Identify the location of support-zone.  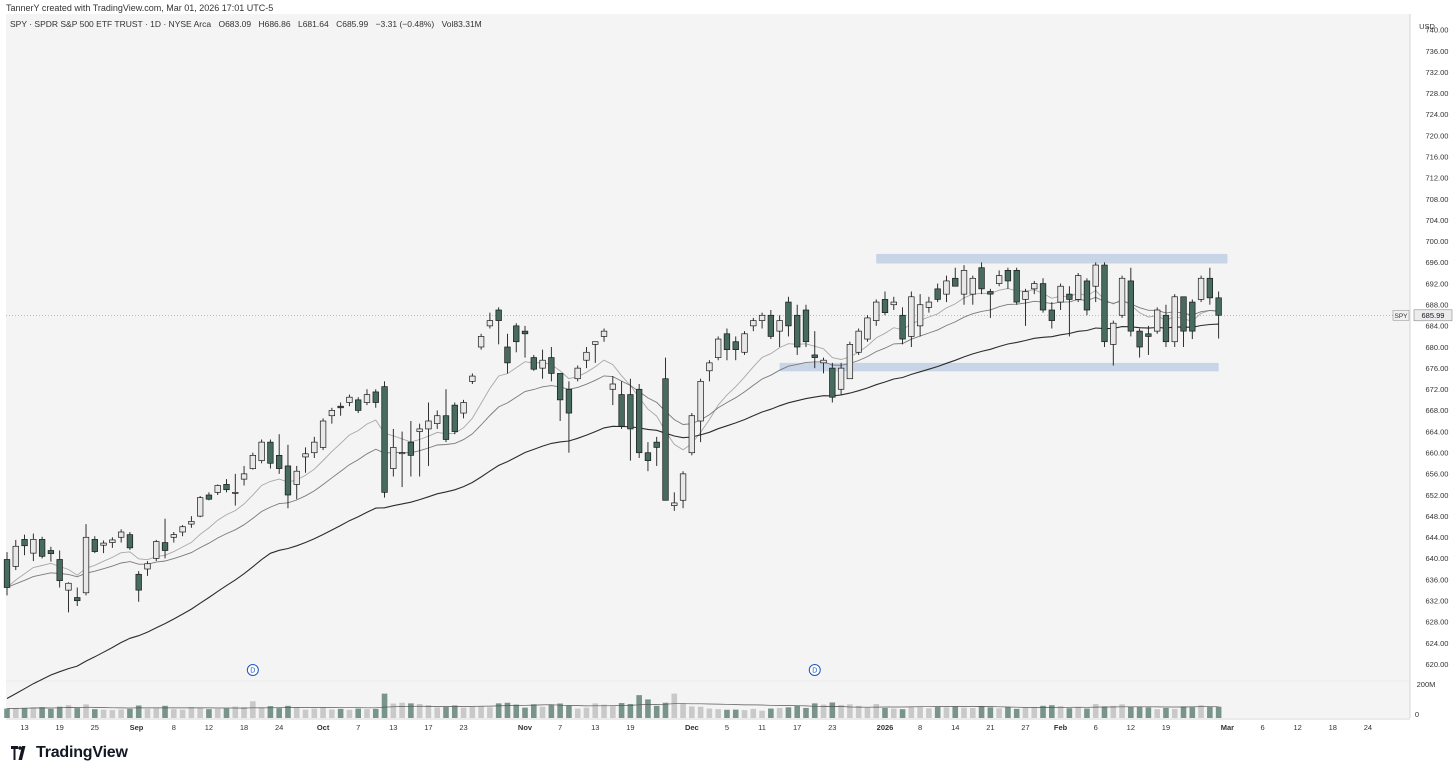
(999, 367).